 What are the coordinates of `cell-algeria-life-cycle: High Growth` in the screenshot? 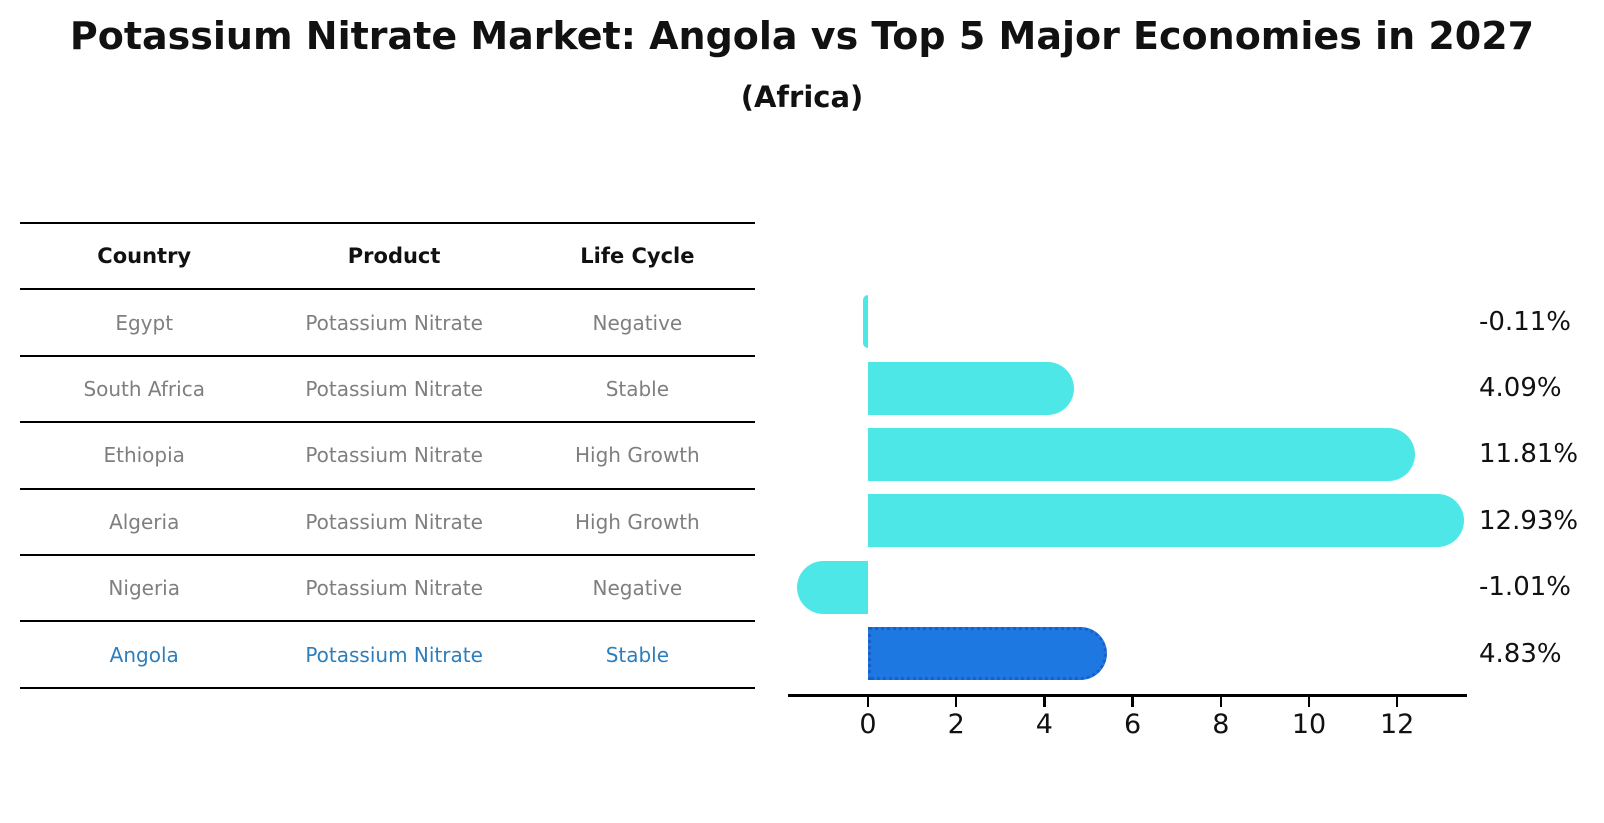 It's located at (637, 521).